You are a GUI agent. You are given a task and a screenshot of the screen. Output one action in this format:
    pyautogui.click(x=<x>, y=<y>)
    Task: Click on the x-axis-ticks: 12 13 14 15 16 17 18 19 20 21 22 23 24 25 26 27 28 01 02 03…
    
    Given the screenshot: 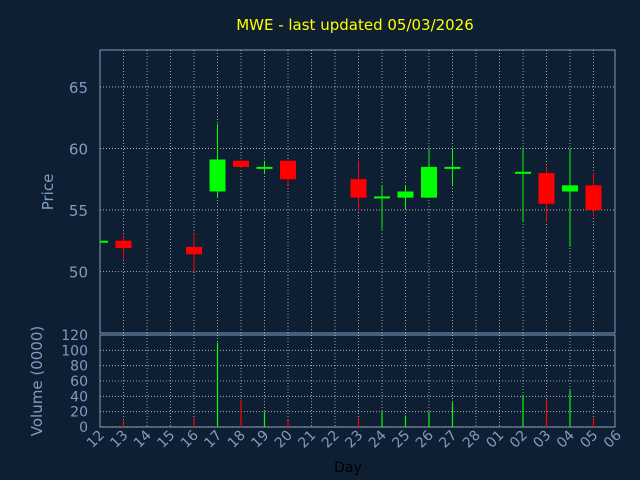 What is the action you would take?
    pyautogui.click(x=354, y=439)
    